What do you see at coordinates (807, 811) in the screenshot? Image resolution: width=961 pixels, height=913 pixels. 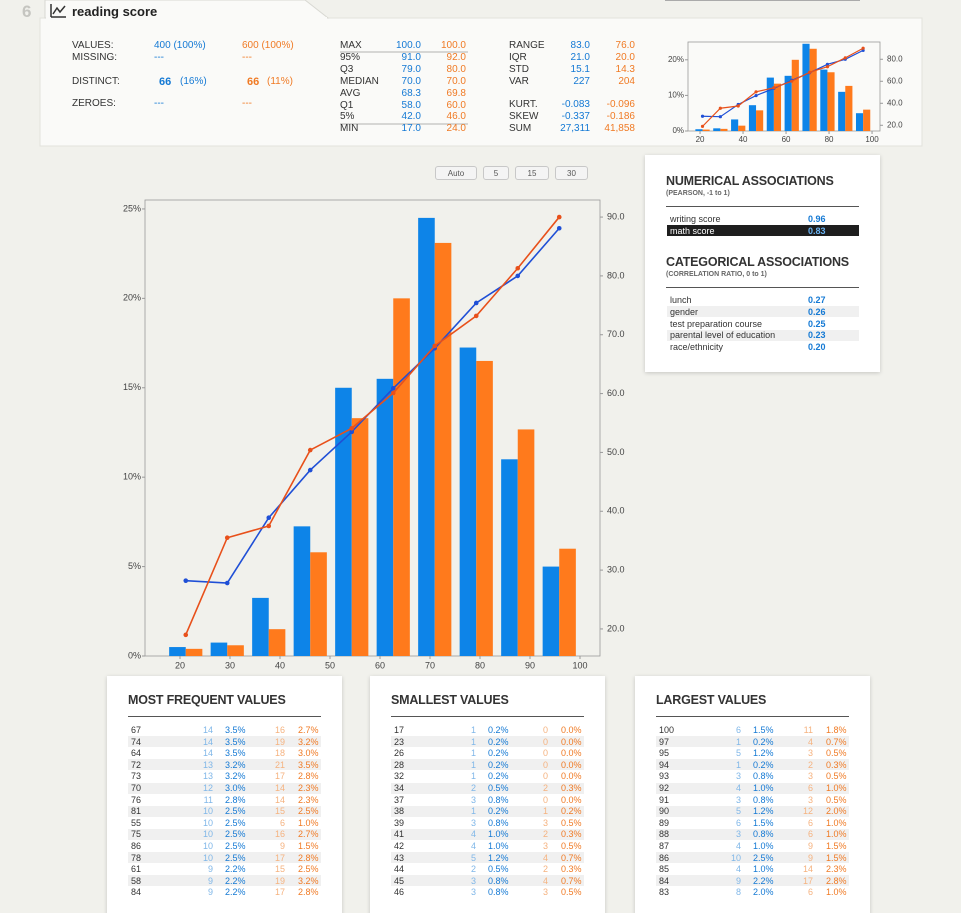 I see `table-count: 12` at bounding box center [807, 811].